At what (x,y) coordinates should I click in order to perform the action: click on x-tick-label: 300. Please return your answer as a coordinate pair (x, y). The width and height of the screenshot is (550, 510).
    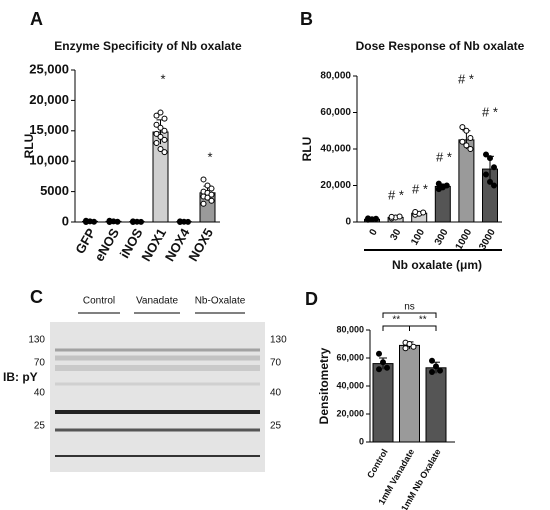
    Looking at the image, I should click on (442, 237).